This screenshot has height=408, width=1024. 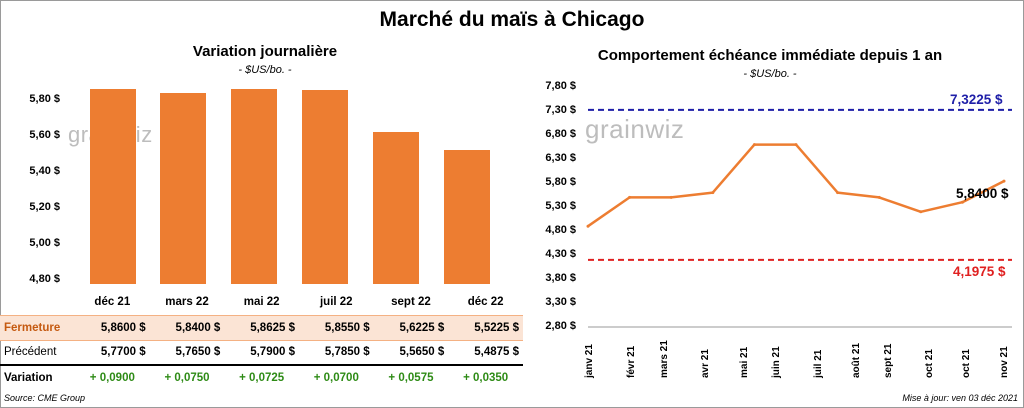 What do you see at coordinates (32, 327) in the screenshot?
I see `row-label: Fermeture` at bounding box center [32, 327].